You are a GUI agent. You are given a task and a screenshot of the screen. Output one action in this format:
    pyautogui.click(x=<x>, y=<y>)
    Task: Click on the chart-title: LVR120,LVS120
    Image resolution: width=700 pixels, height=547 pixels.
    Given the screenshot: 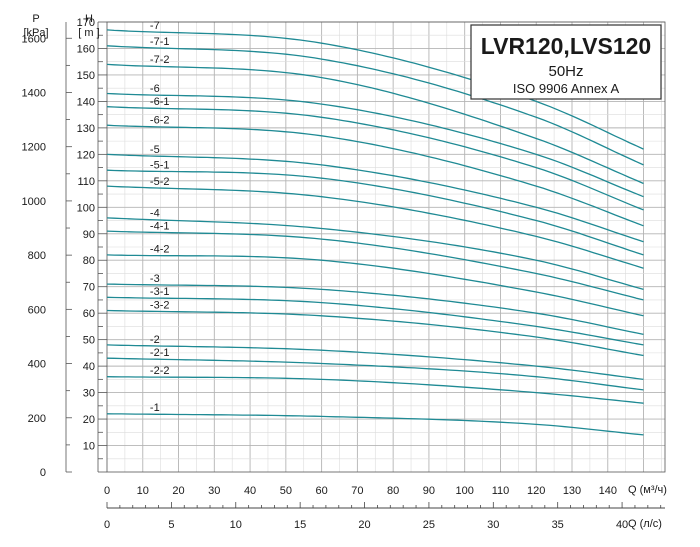 What is the action you would take?
    pyautogui.click(x=566, y=46)
    